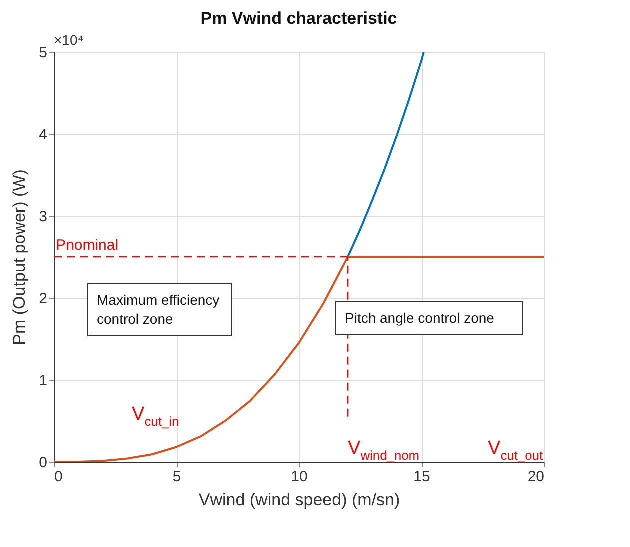 This screenshot has width=630, height=547. I want to click on y-tick-label: 4, so click(43, 135).